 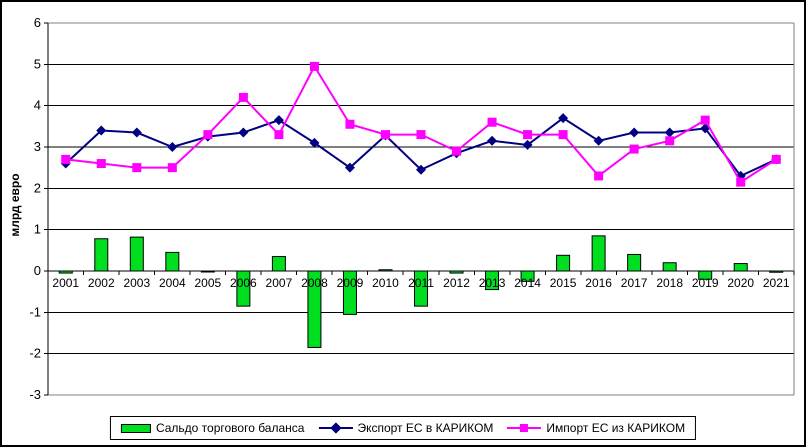 I want to click on bar-2018, so click(x=669, y=267).